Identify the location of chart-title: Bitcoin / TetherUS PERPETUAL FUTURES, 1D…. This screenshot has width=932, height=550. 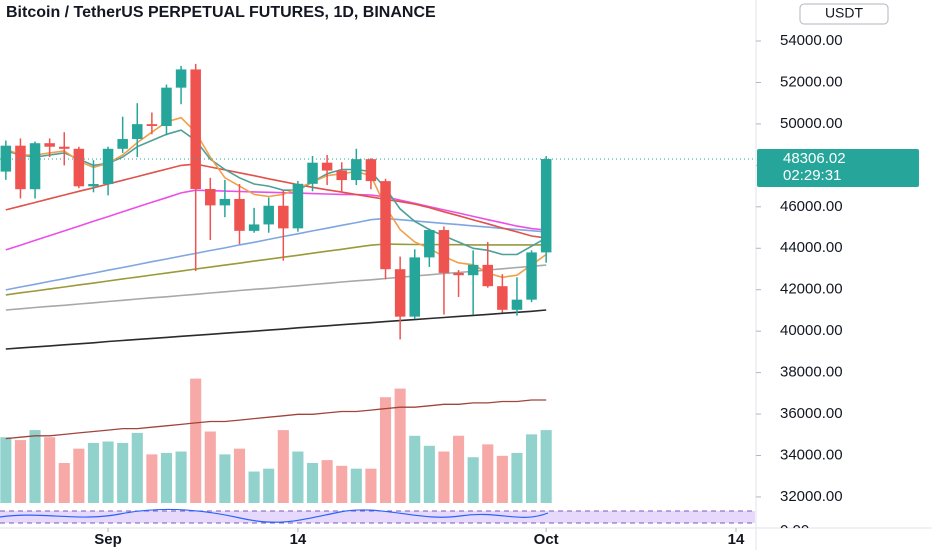
(221, 12).